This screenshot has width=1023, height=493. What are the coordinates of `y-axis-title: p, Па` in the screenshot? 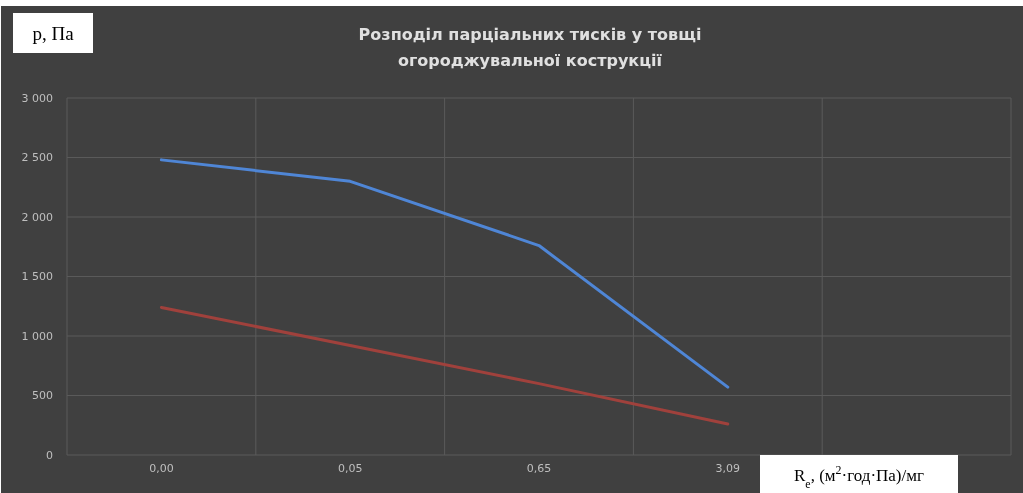 It's located at (53, 33).